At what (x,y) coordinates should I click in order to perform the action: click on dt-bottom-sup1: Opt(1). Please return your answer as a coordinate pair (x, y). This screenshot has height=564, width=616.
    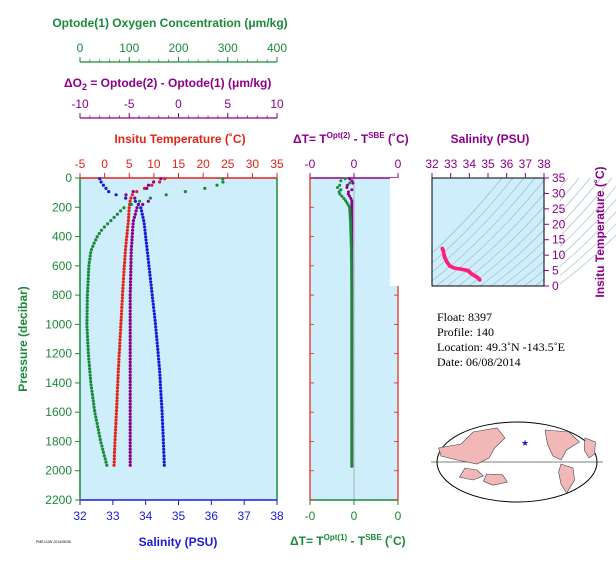
    Looking at the image, I should click on (336, 537).